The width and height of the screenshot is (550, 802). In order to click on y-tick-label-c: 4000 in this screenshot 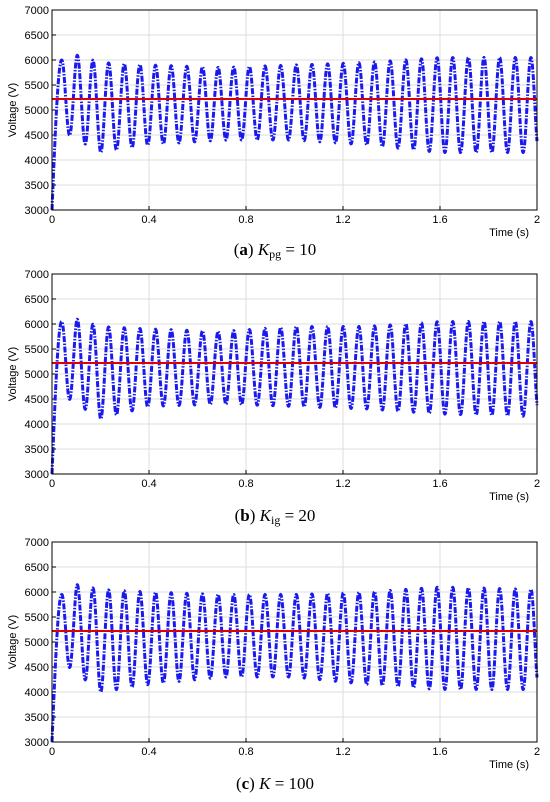, I will do `click(37, 693)`.